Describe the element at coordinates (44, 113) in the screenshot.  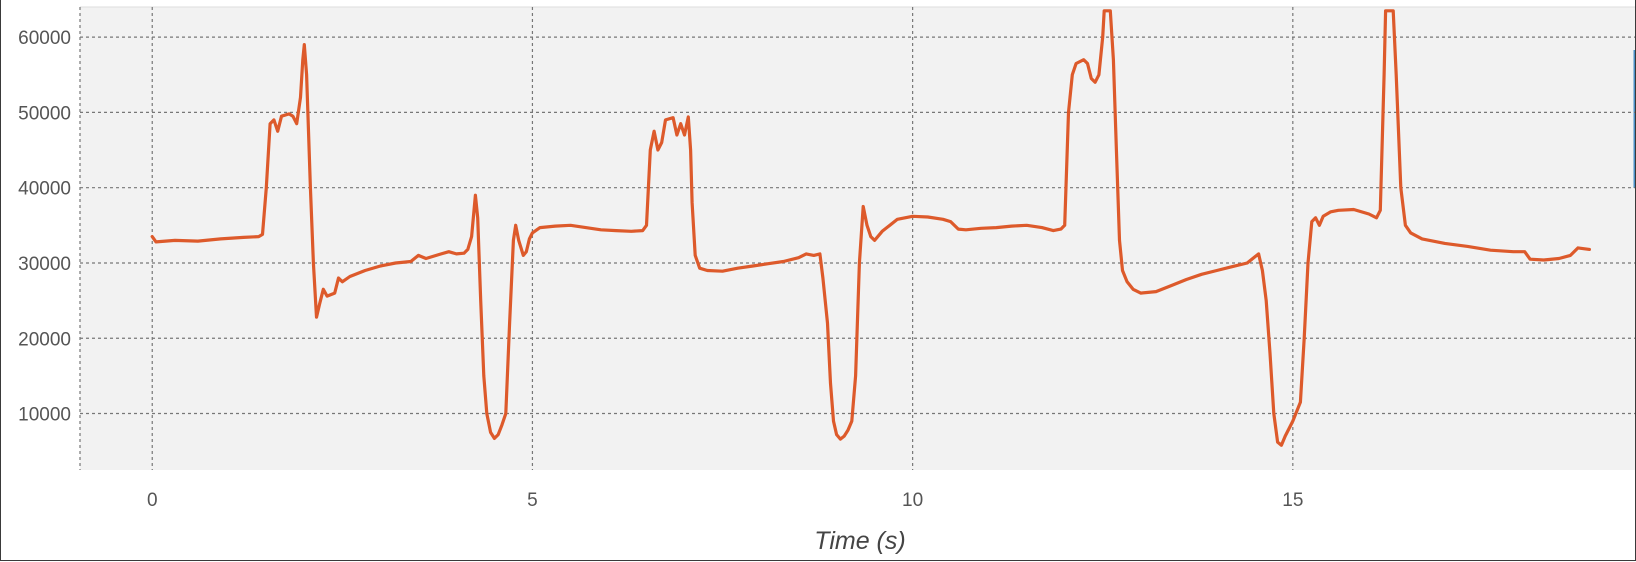
I see `y-tick-label: 50000` at that location.